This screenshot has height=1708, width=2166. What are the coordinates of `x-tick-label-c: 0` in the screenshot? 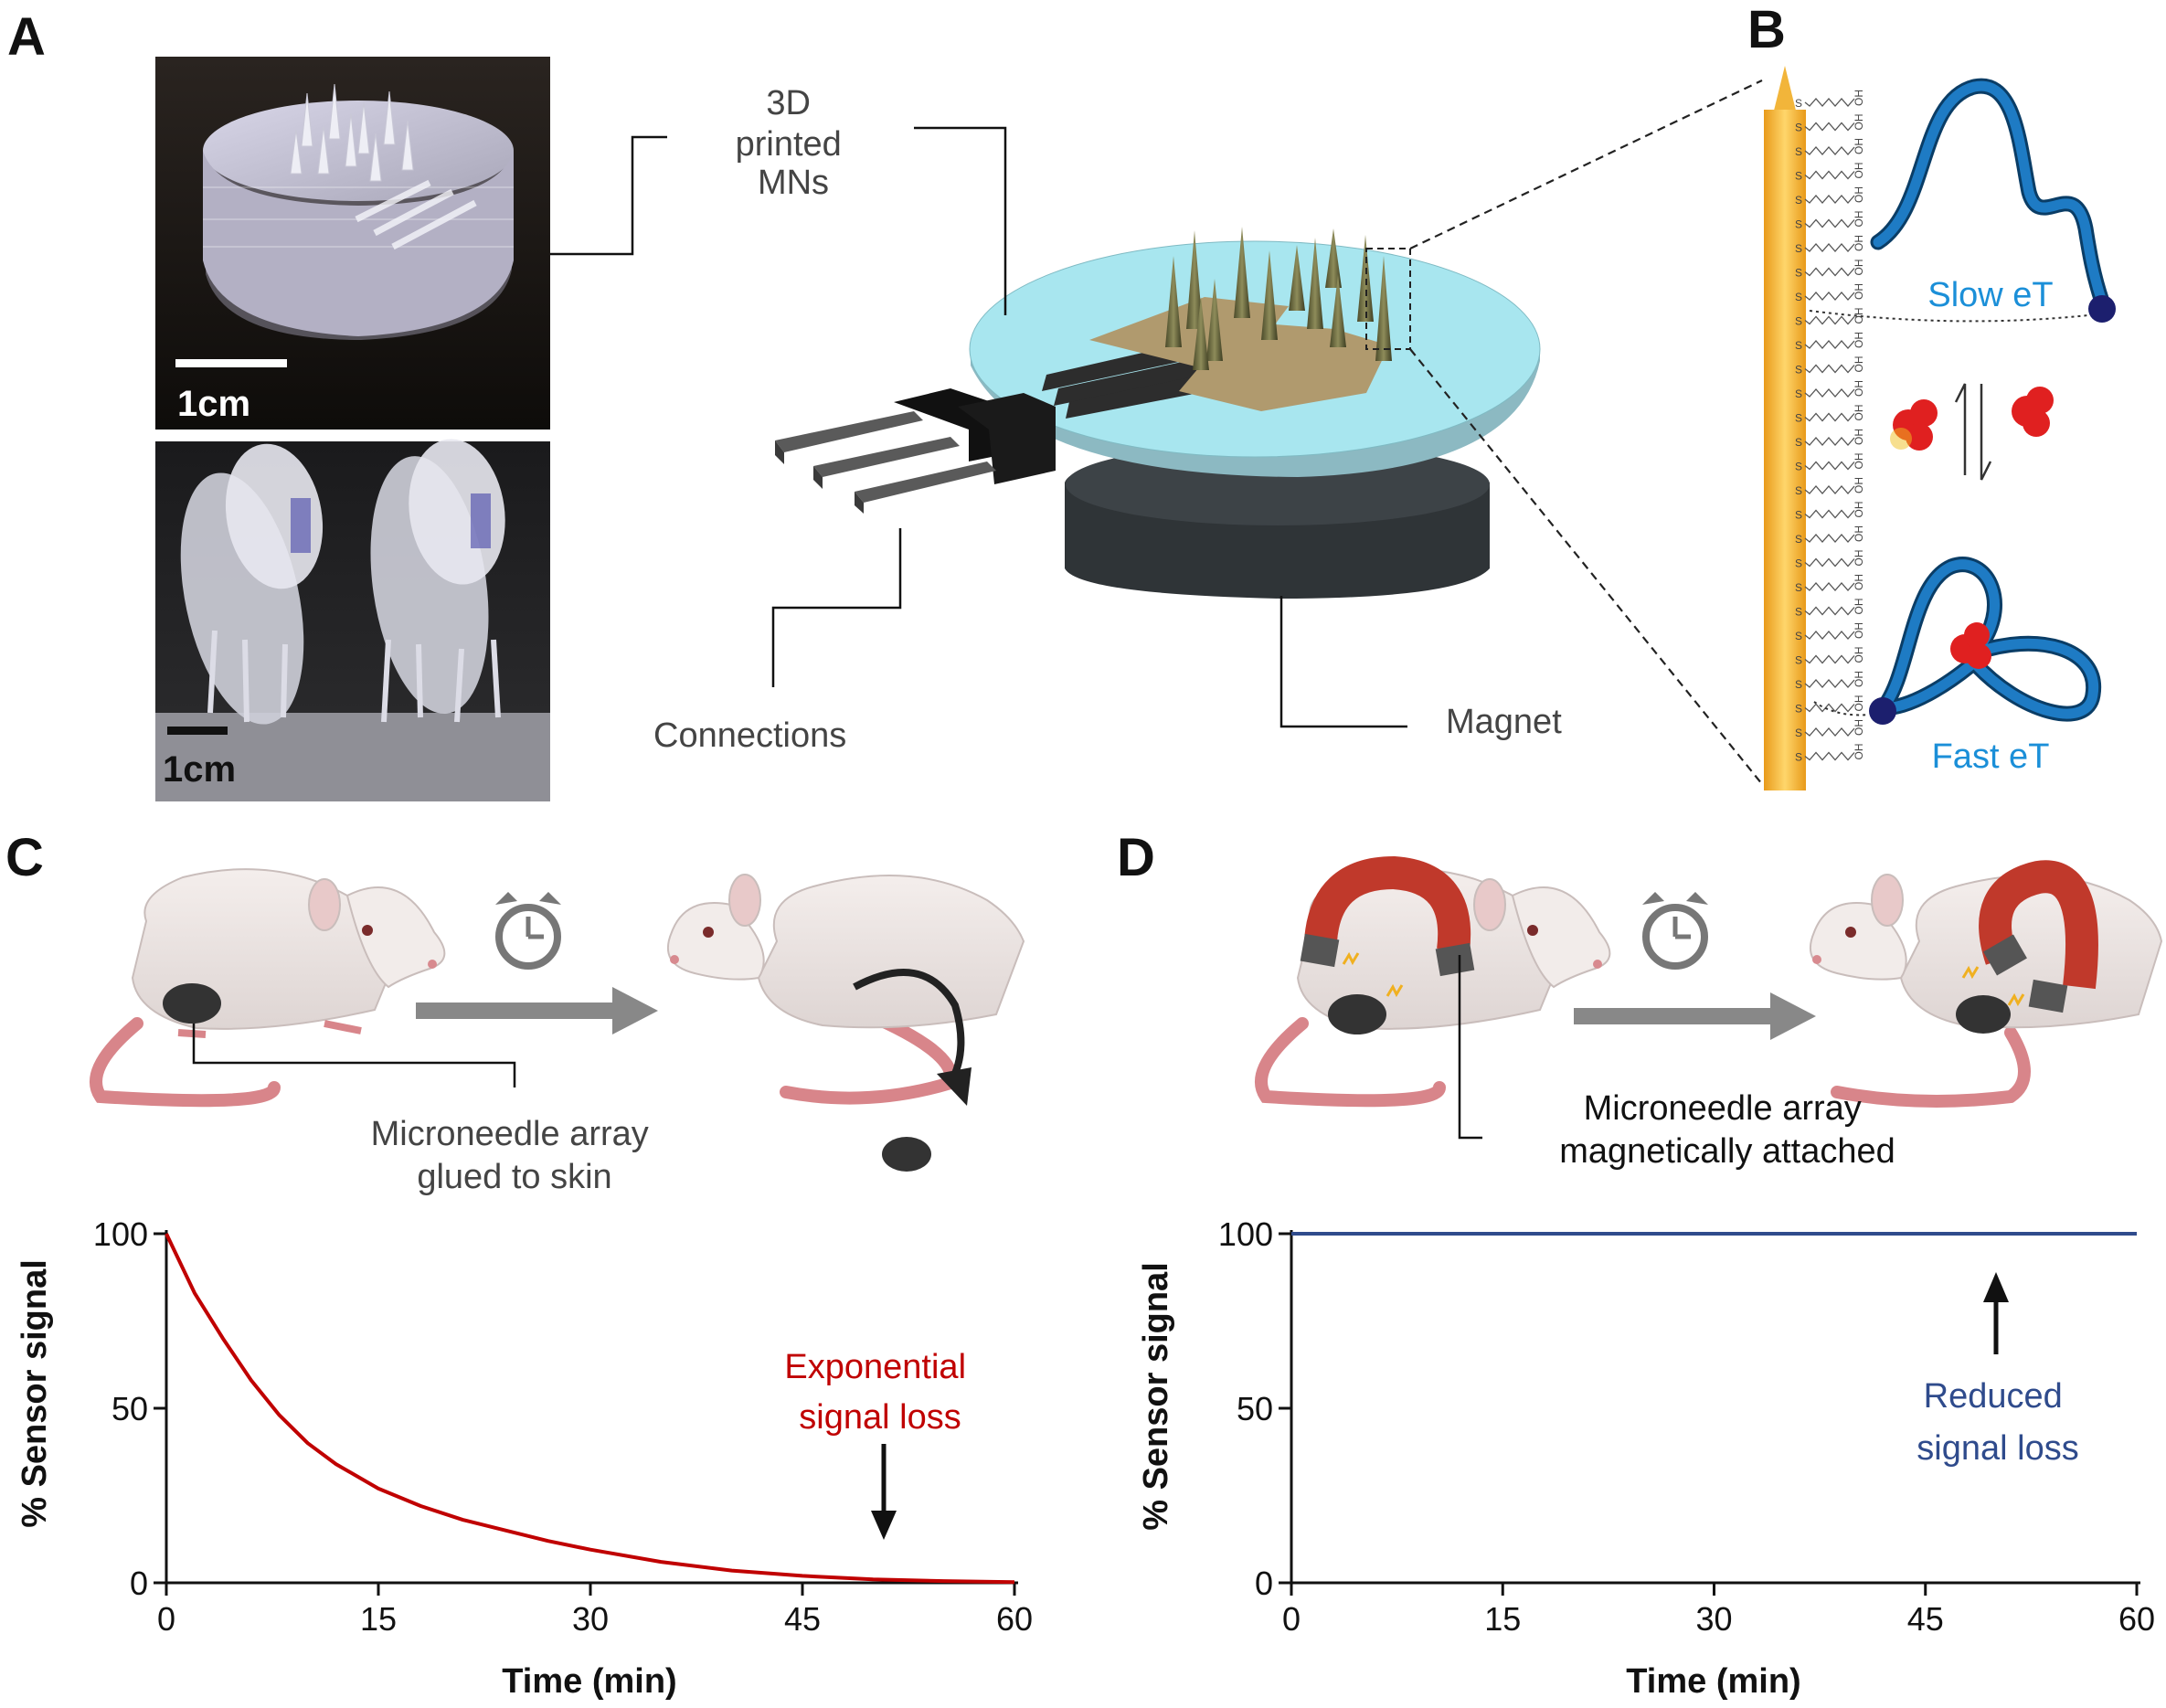 It's located at (166, 1619).